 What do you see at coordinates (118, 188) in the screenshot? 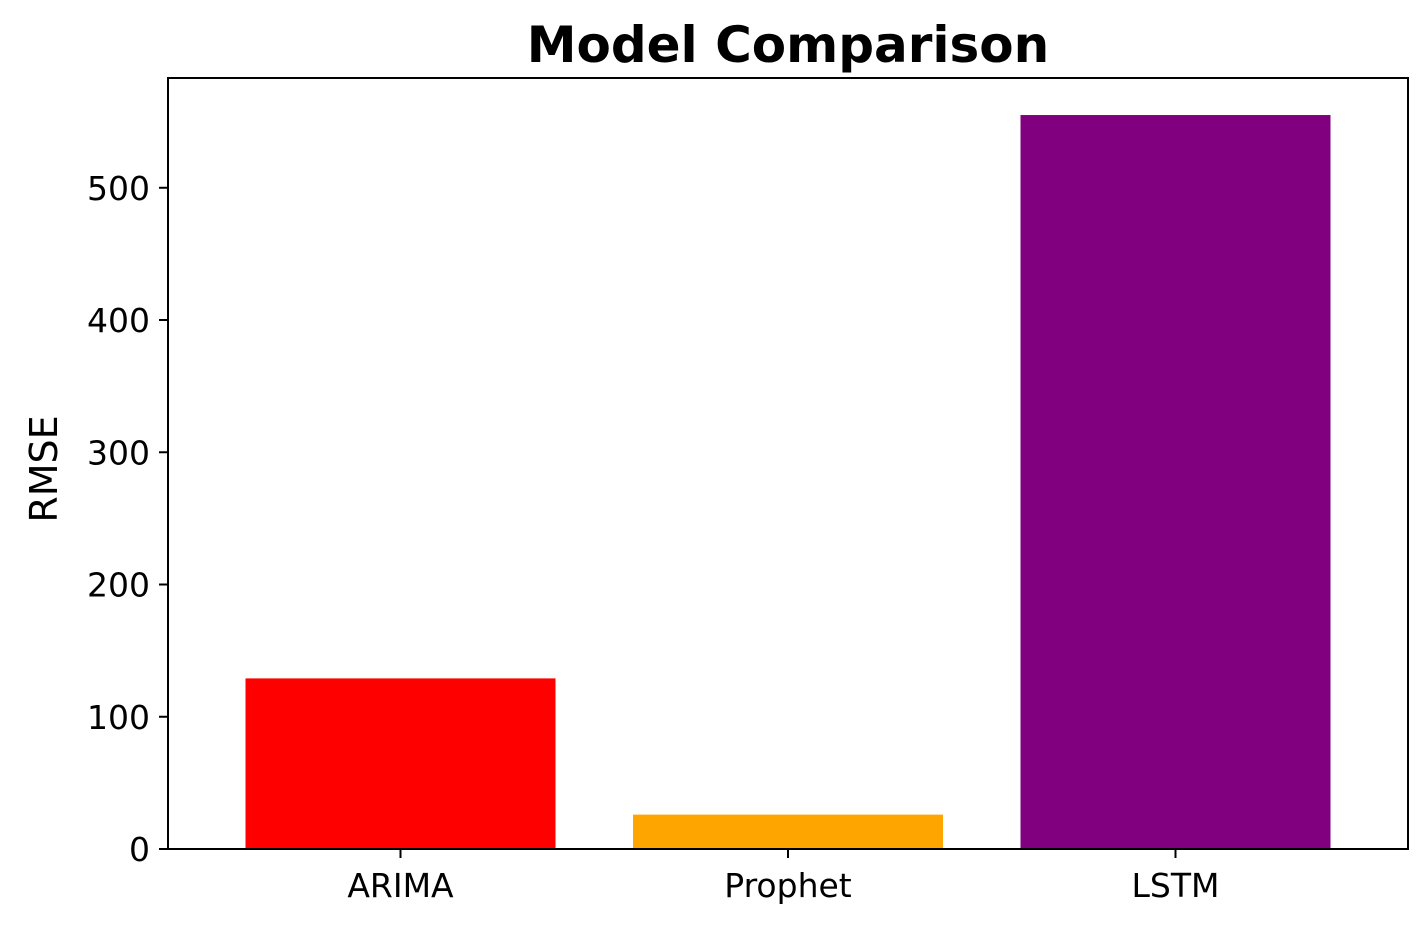
I see `y-tick-label: 500` at bounding box center [118, 188].